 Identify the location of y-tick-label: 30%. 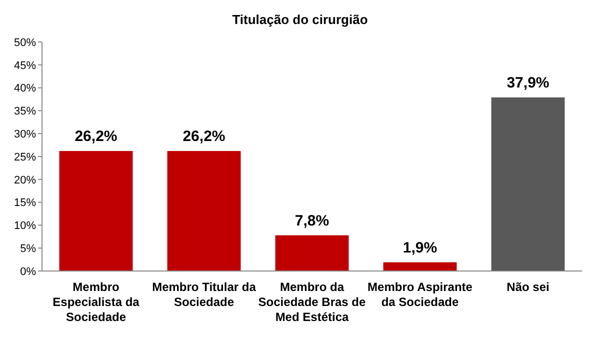
(25, 134).